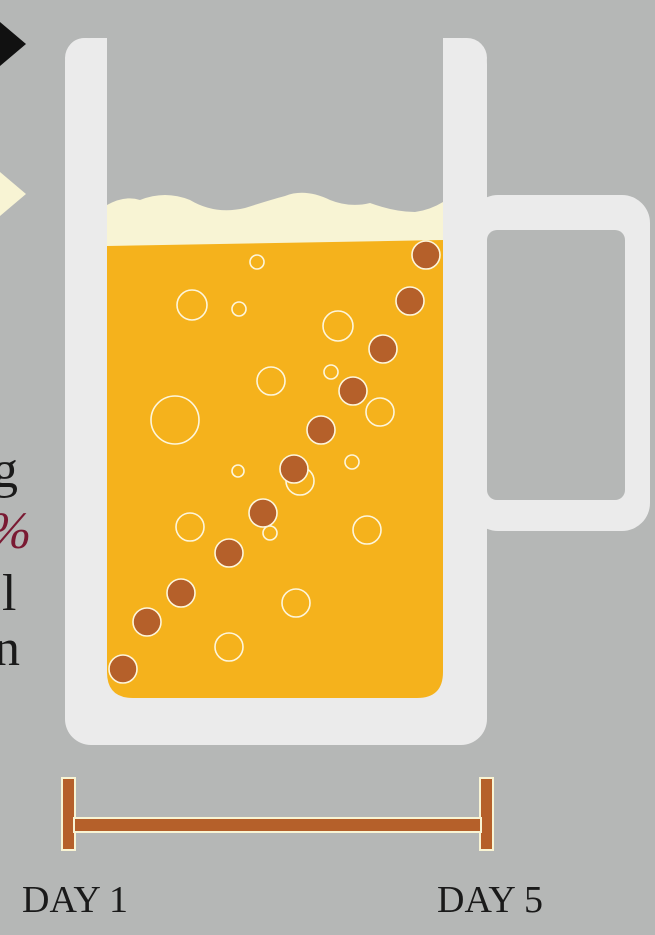  What do you see at coordinates (277, 814) in the screenshot?
I see `scale-bracket` at bounding box center [277, 814].